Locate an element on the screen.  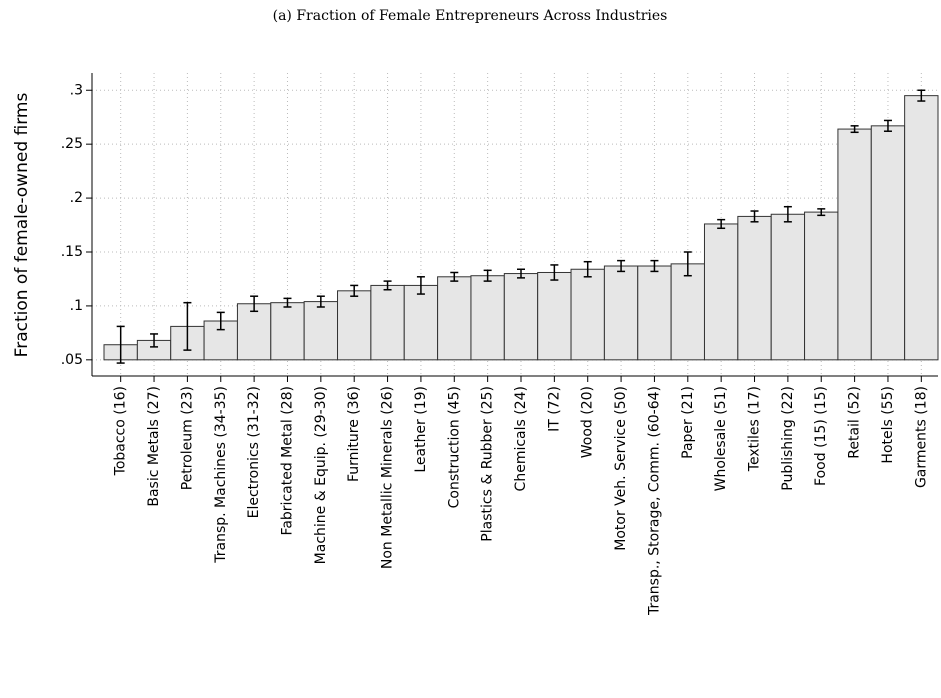
x-tick-label: Construction (45) is located at coordinates (454, 447).